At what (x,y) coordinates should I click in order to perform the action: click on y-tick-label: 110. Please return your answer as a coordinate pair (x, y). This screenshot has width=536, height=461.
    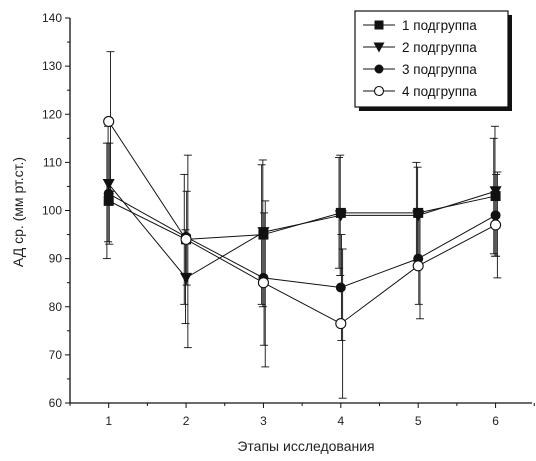
    Looking at the image, I should click on (52, 162).